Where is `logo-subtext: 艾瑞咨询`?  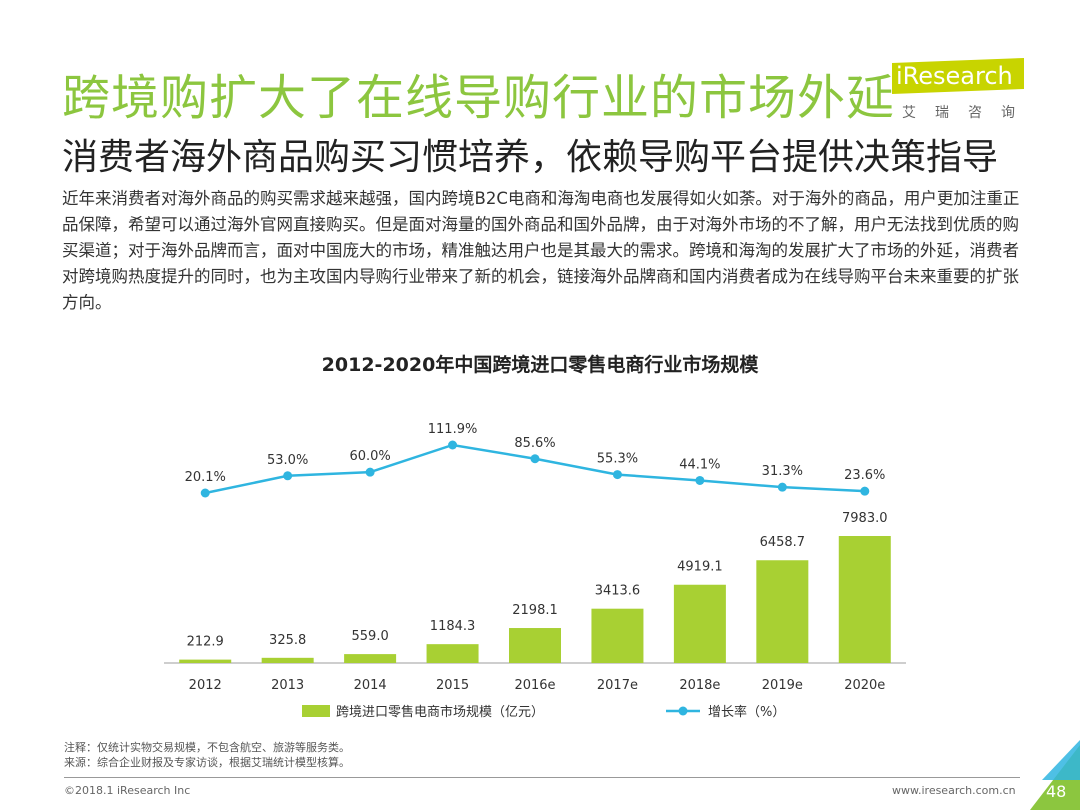 logo-subtext: 艾瑞咨询 is located at coordinates (968, 113).